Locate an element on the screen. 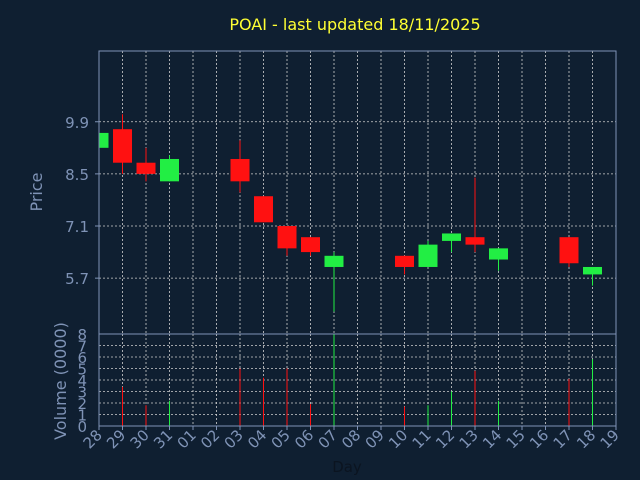 The image size is (640, 480). x-axis-label: Day is located at coordinates (347, 467).